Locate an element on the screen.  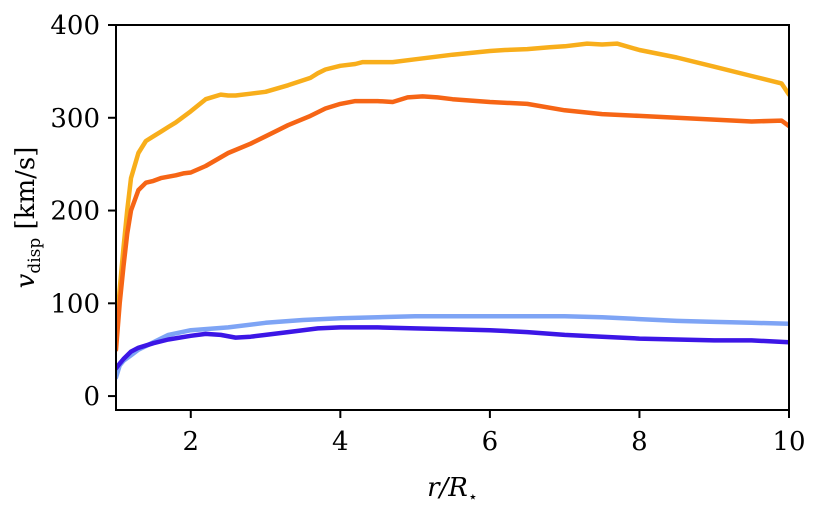
x-ticks: 2 4 6 8 10 is located at coordinates (494, 433).